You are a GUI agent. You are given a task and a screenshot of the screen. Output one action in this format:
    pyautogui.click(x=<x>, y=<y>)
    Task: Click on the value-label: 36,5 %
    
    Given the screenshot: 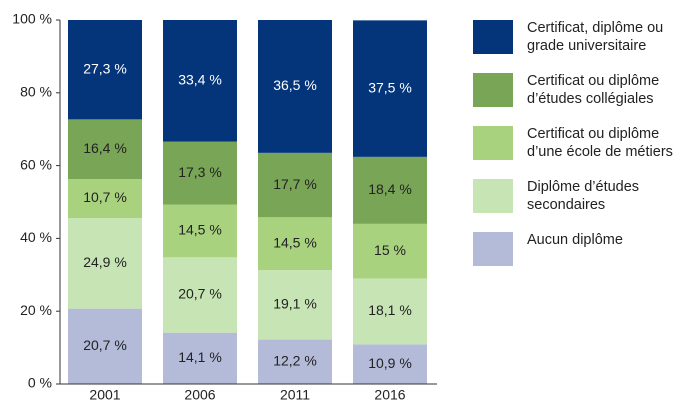 What is the action you would take?
    pyautogui.click(x=295, y=85)
    